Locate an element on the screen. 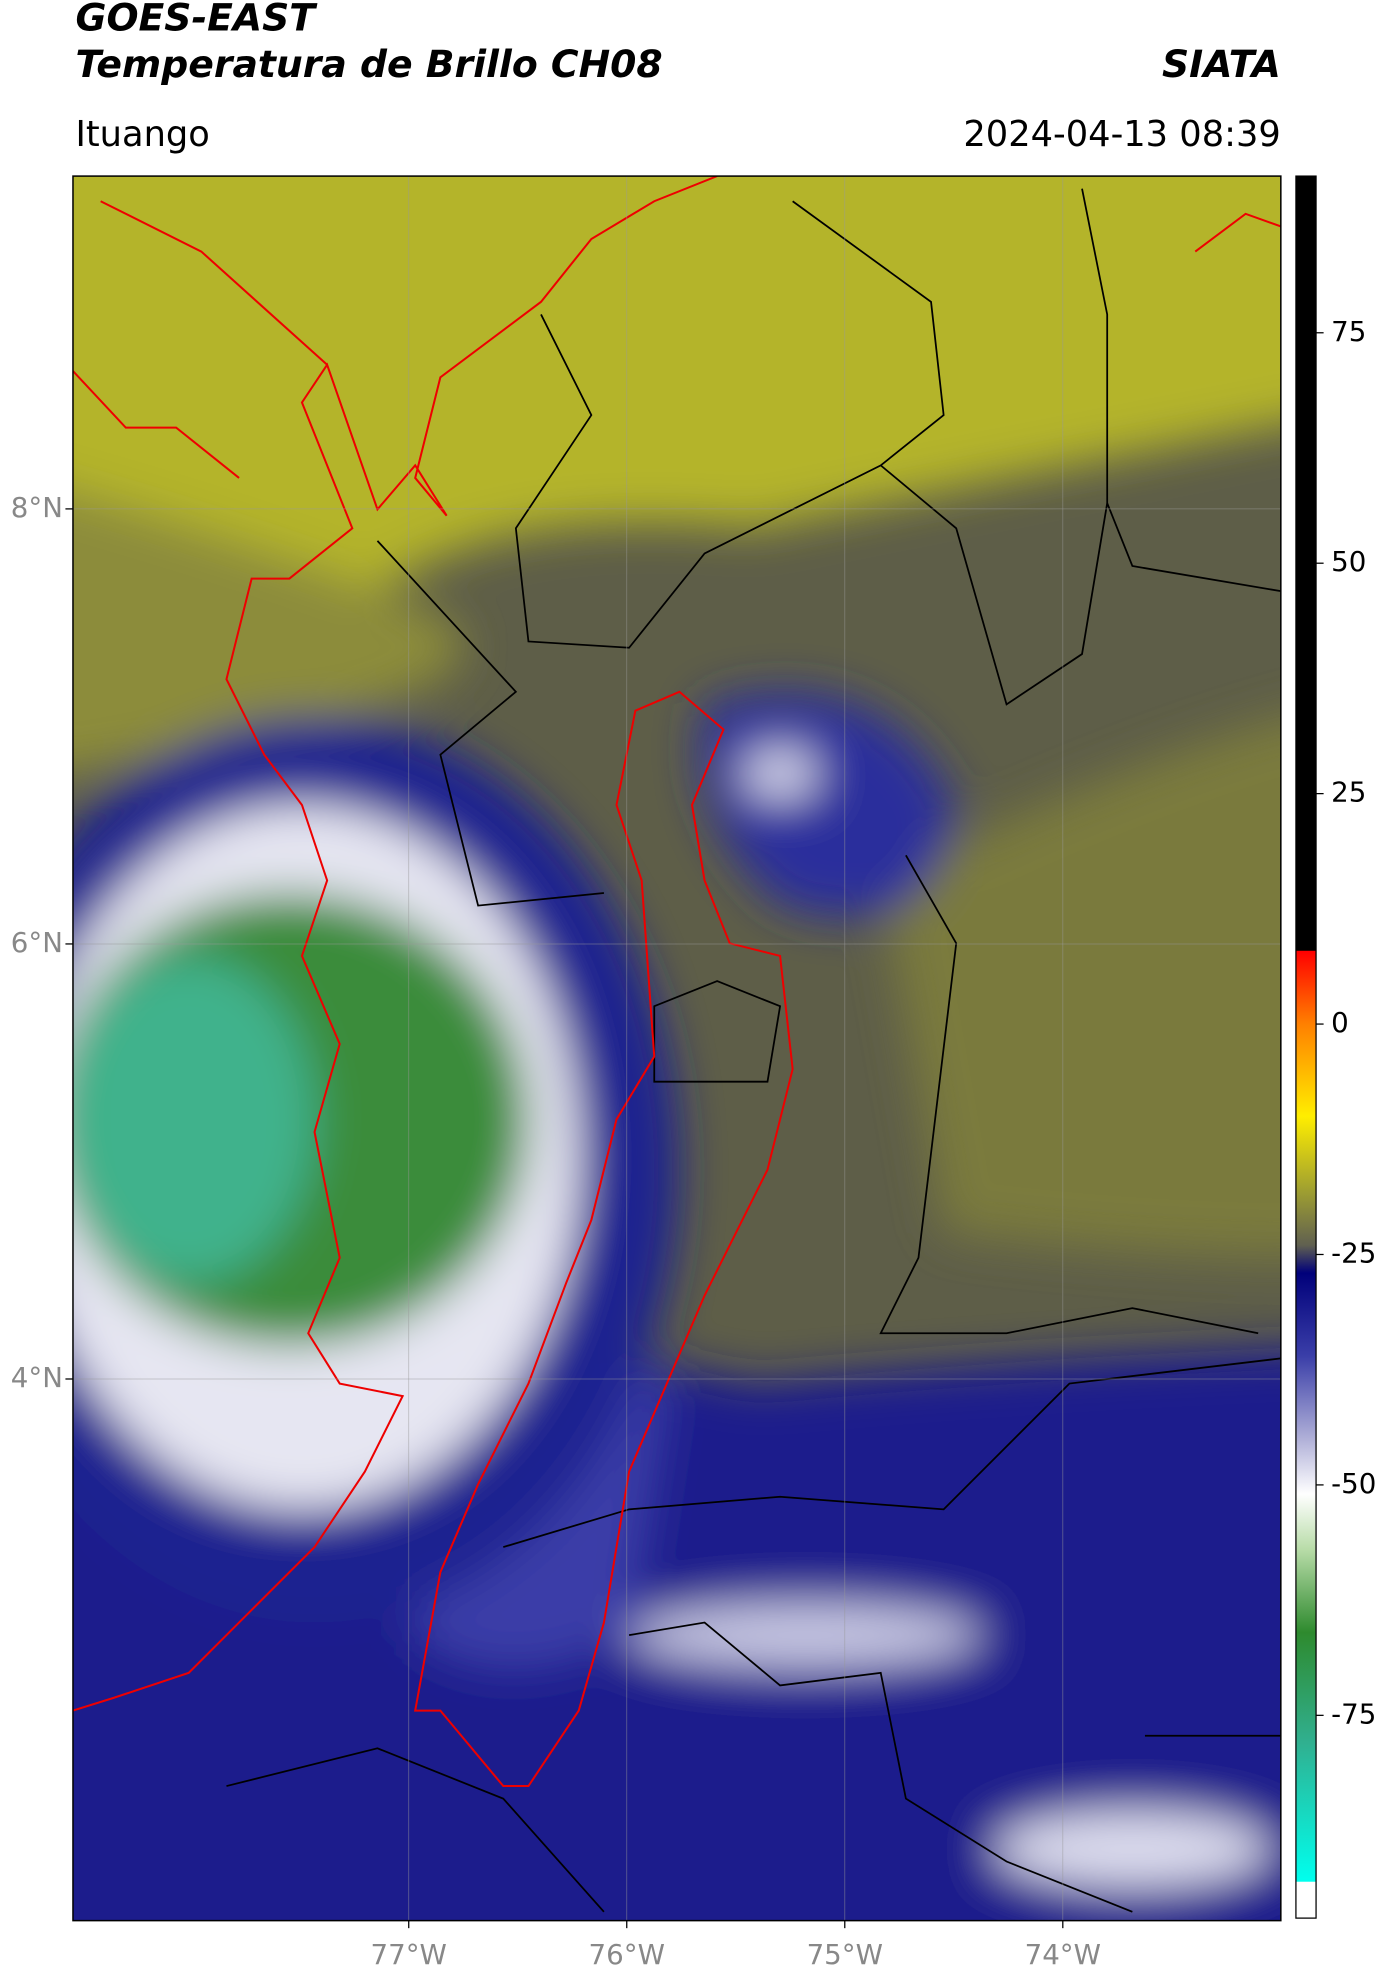 This screenshot has width=1384, height=1985. title: GOES-EAST is located at coordinates (196, 20).